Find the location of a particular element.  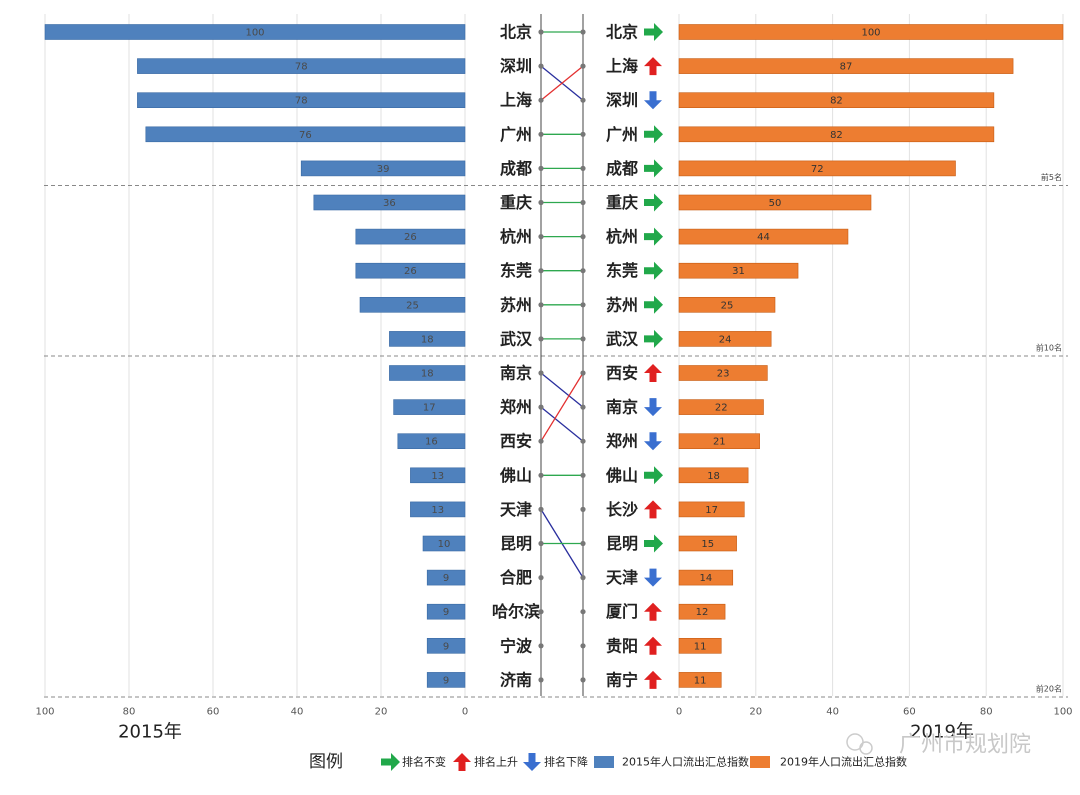

bar-2015-value: 76 is located at coordinates (305, 135).